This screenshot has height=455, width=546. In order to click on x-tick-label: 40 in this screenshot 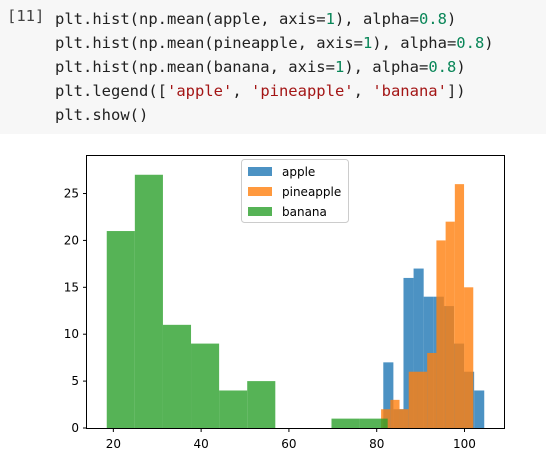, I will do `click(200, 444)`.